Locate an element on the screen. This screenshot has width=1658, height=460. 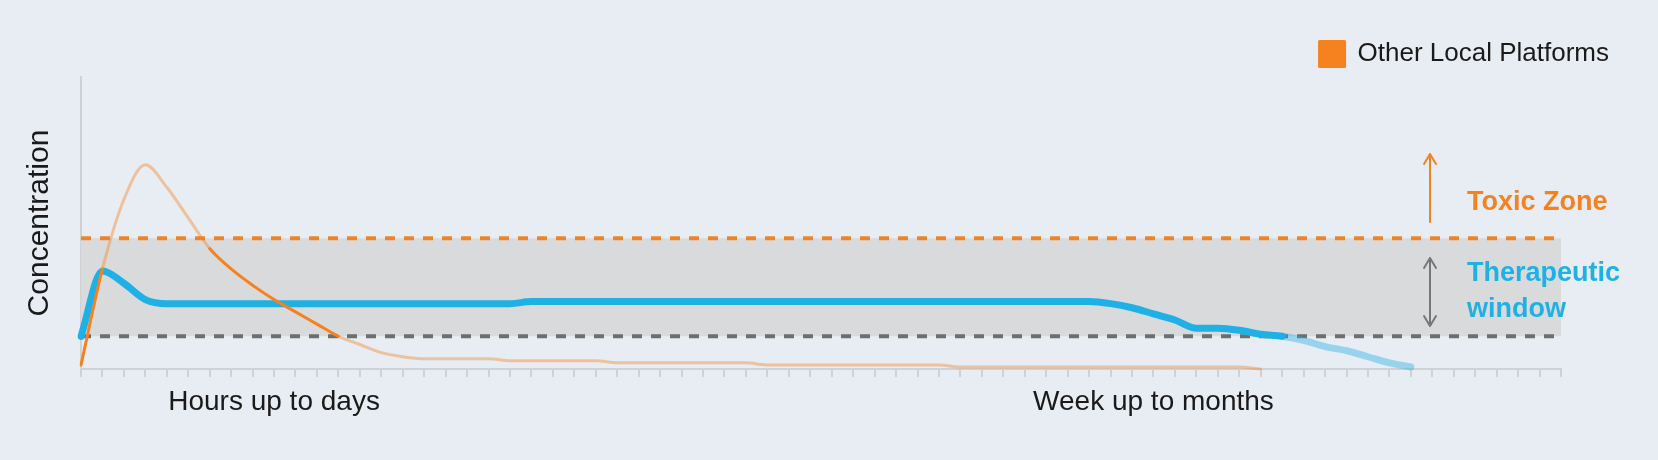
ref-line-label: Toxic Zone is located at coordinates (1537, 200).